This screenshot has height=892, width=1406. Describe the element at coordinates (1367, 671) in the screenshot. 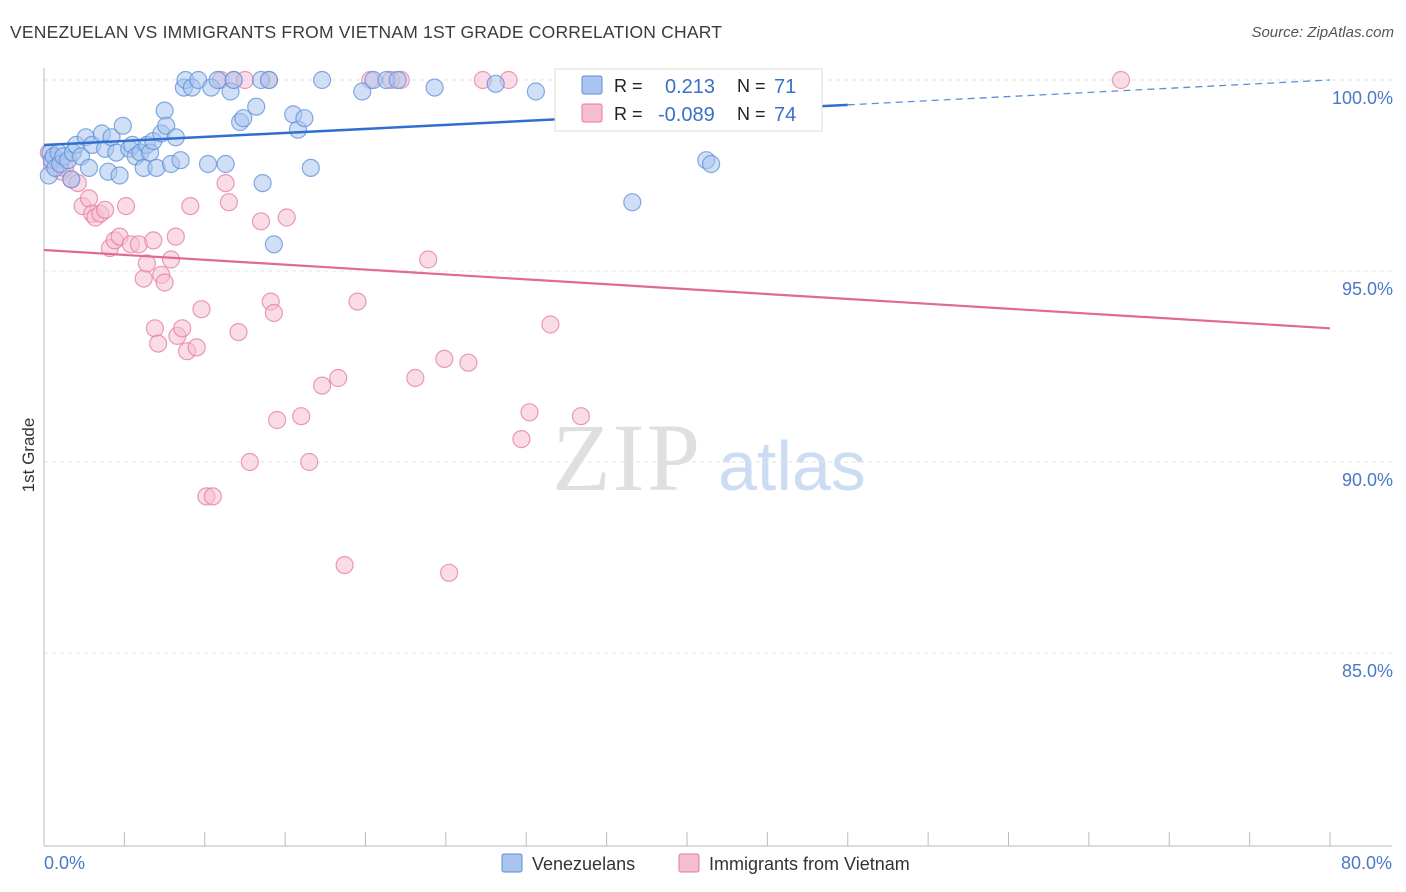

I see `y-tick-label: 85.0%` at that location.